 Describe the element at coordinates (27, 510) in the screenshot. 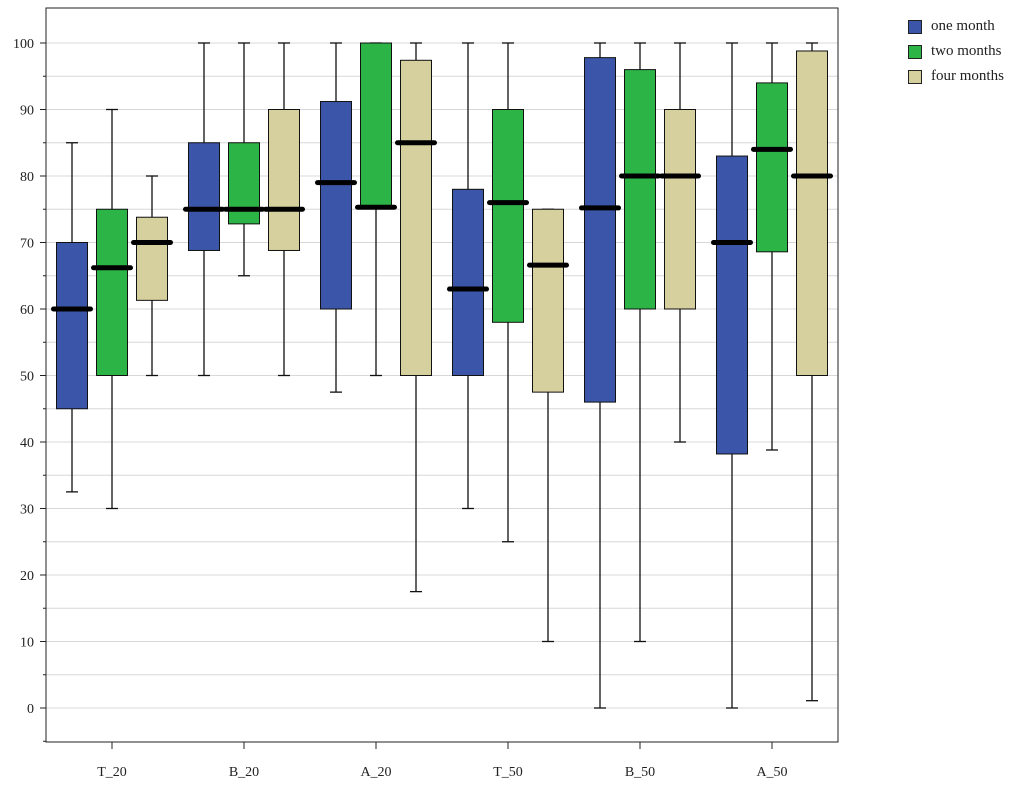

I see `y-tick-label: 30` at that location.